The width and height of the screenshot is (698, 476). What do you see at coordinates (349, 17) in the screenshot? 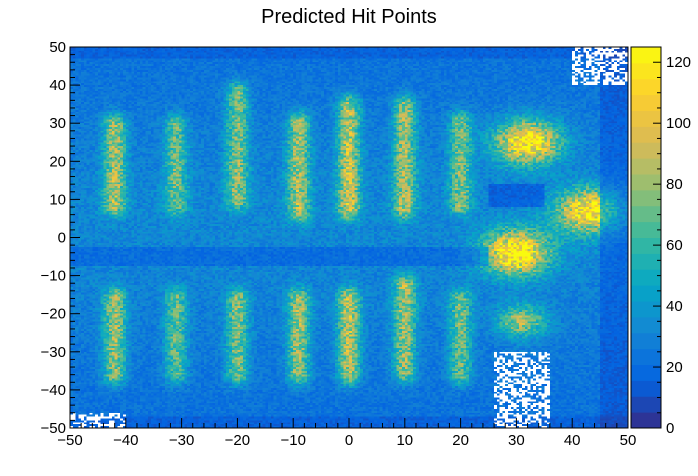
I see `chart-title: Predicted Hit Points` at bounding box center [349, 17].